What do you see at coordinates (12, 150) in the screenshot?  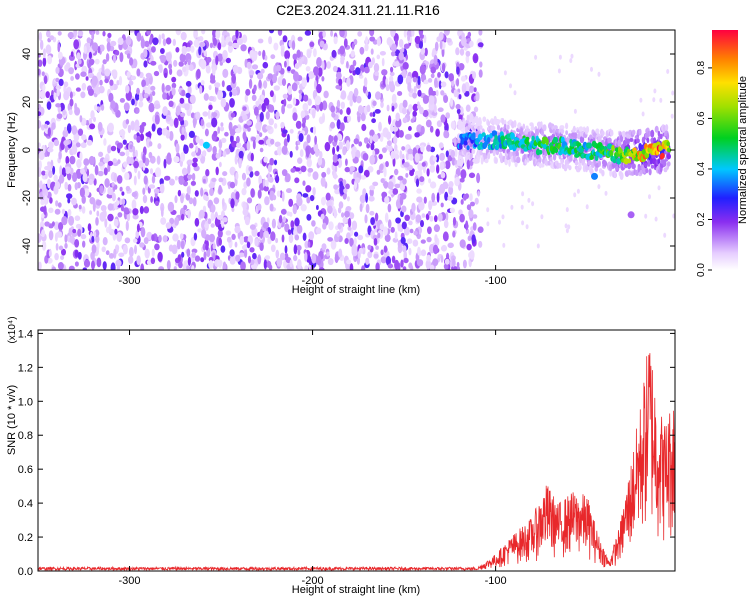 I see `spectrogram-ylabel: Frequency (Hz)` at bounding box center [12, 150].